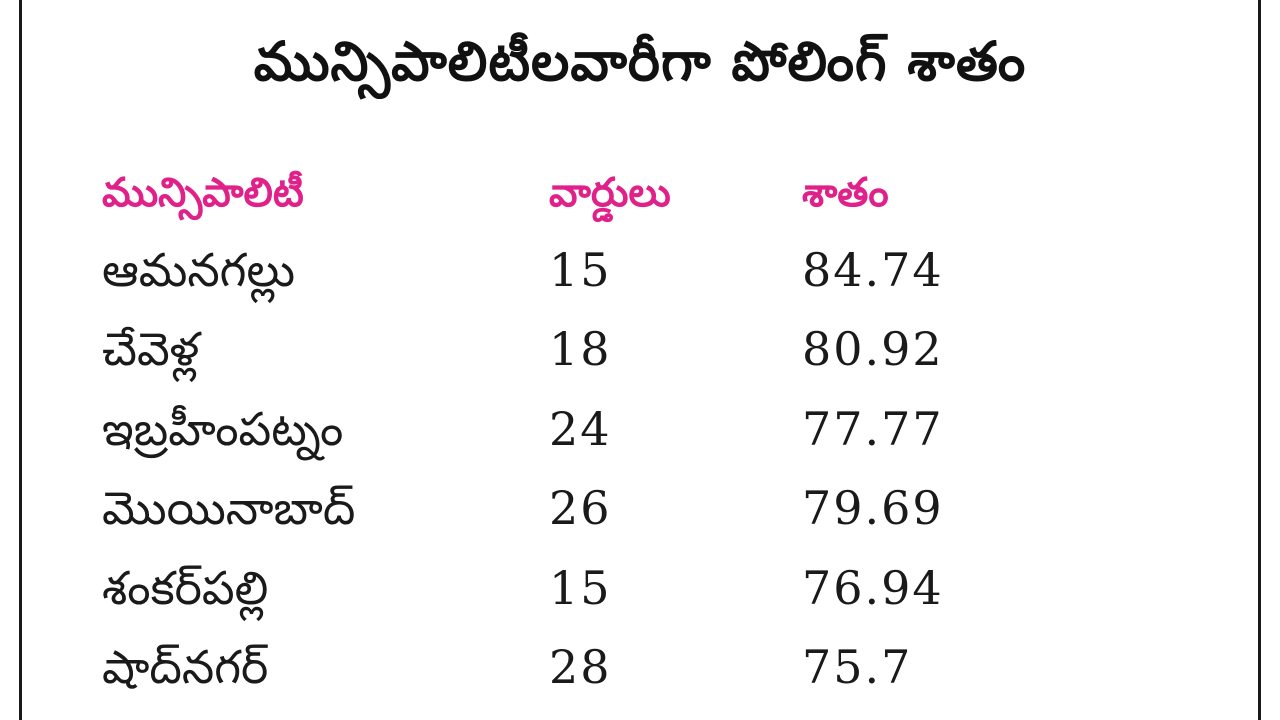  Describe the element at coordinates (580, 349) in the screenshot. I see `row-wards: 18` at that location.